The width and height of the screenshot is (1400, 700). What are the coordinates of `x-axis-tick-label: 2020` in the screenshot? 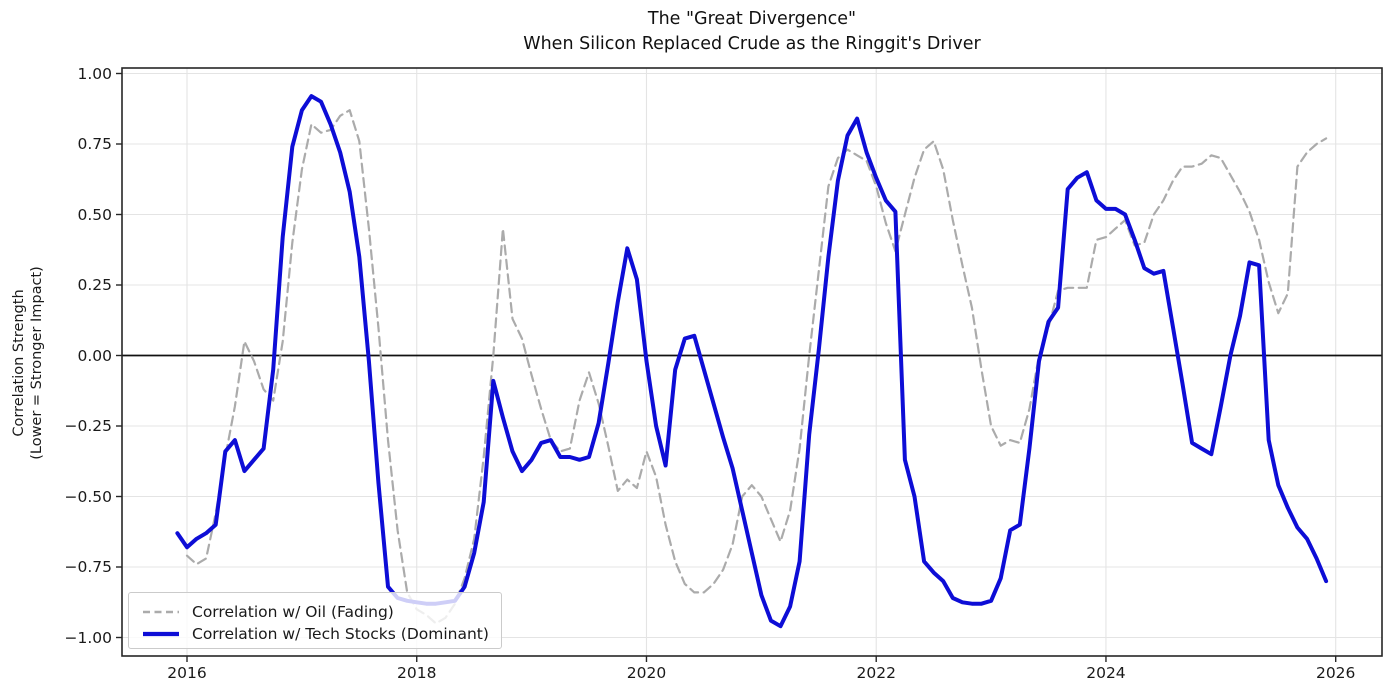 It's located at (646, 673).